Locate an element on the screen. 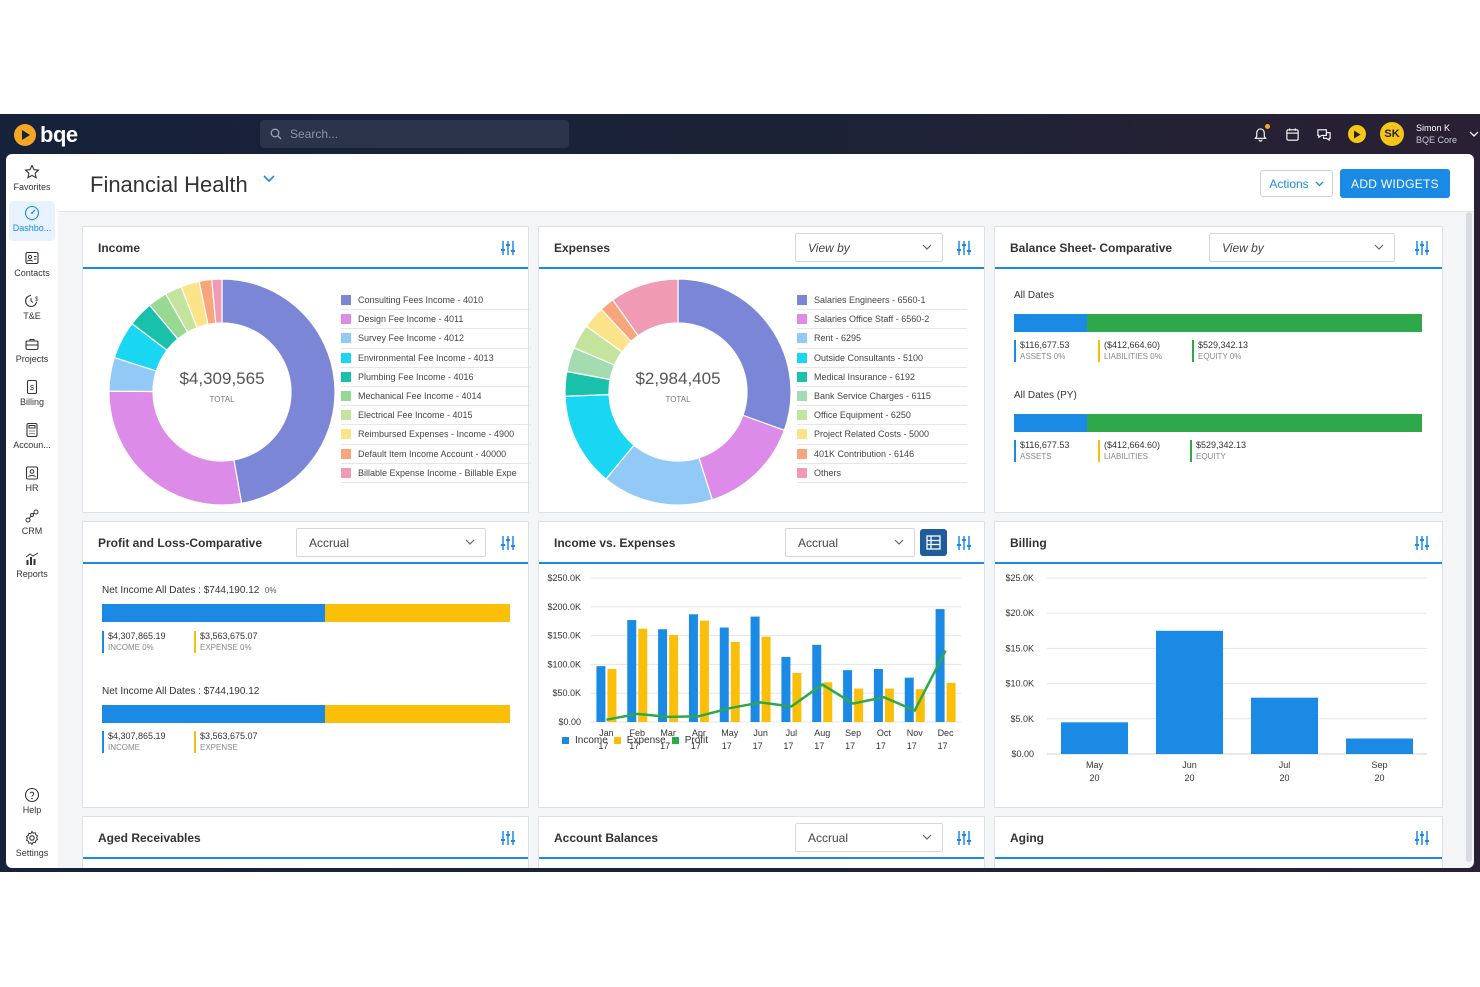 Image resolution: width=1480 pixels, height=987 pixels. expenses-donut-chart is located at coordinates (678, 392).